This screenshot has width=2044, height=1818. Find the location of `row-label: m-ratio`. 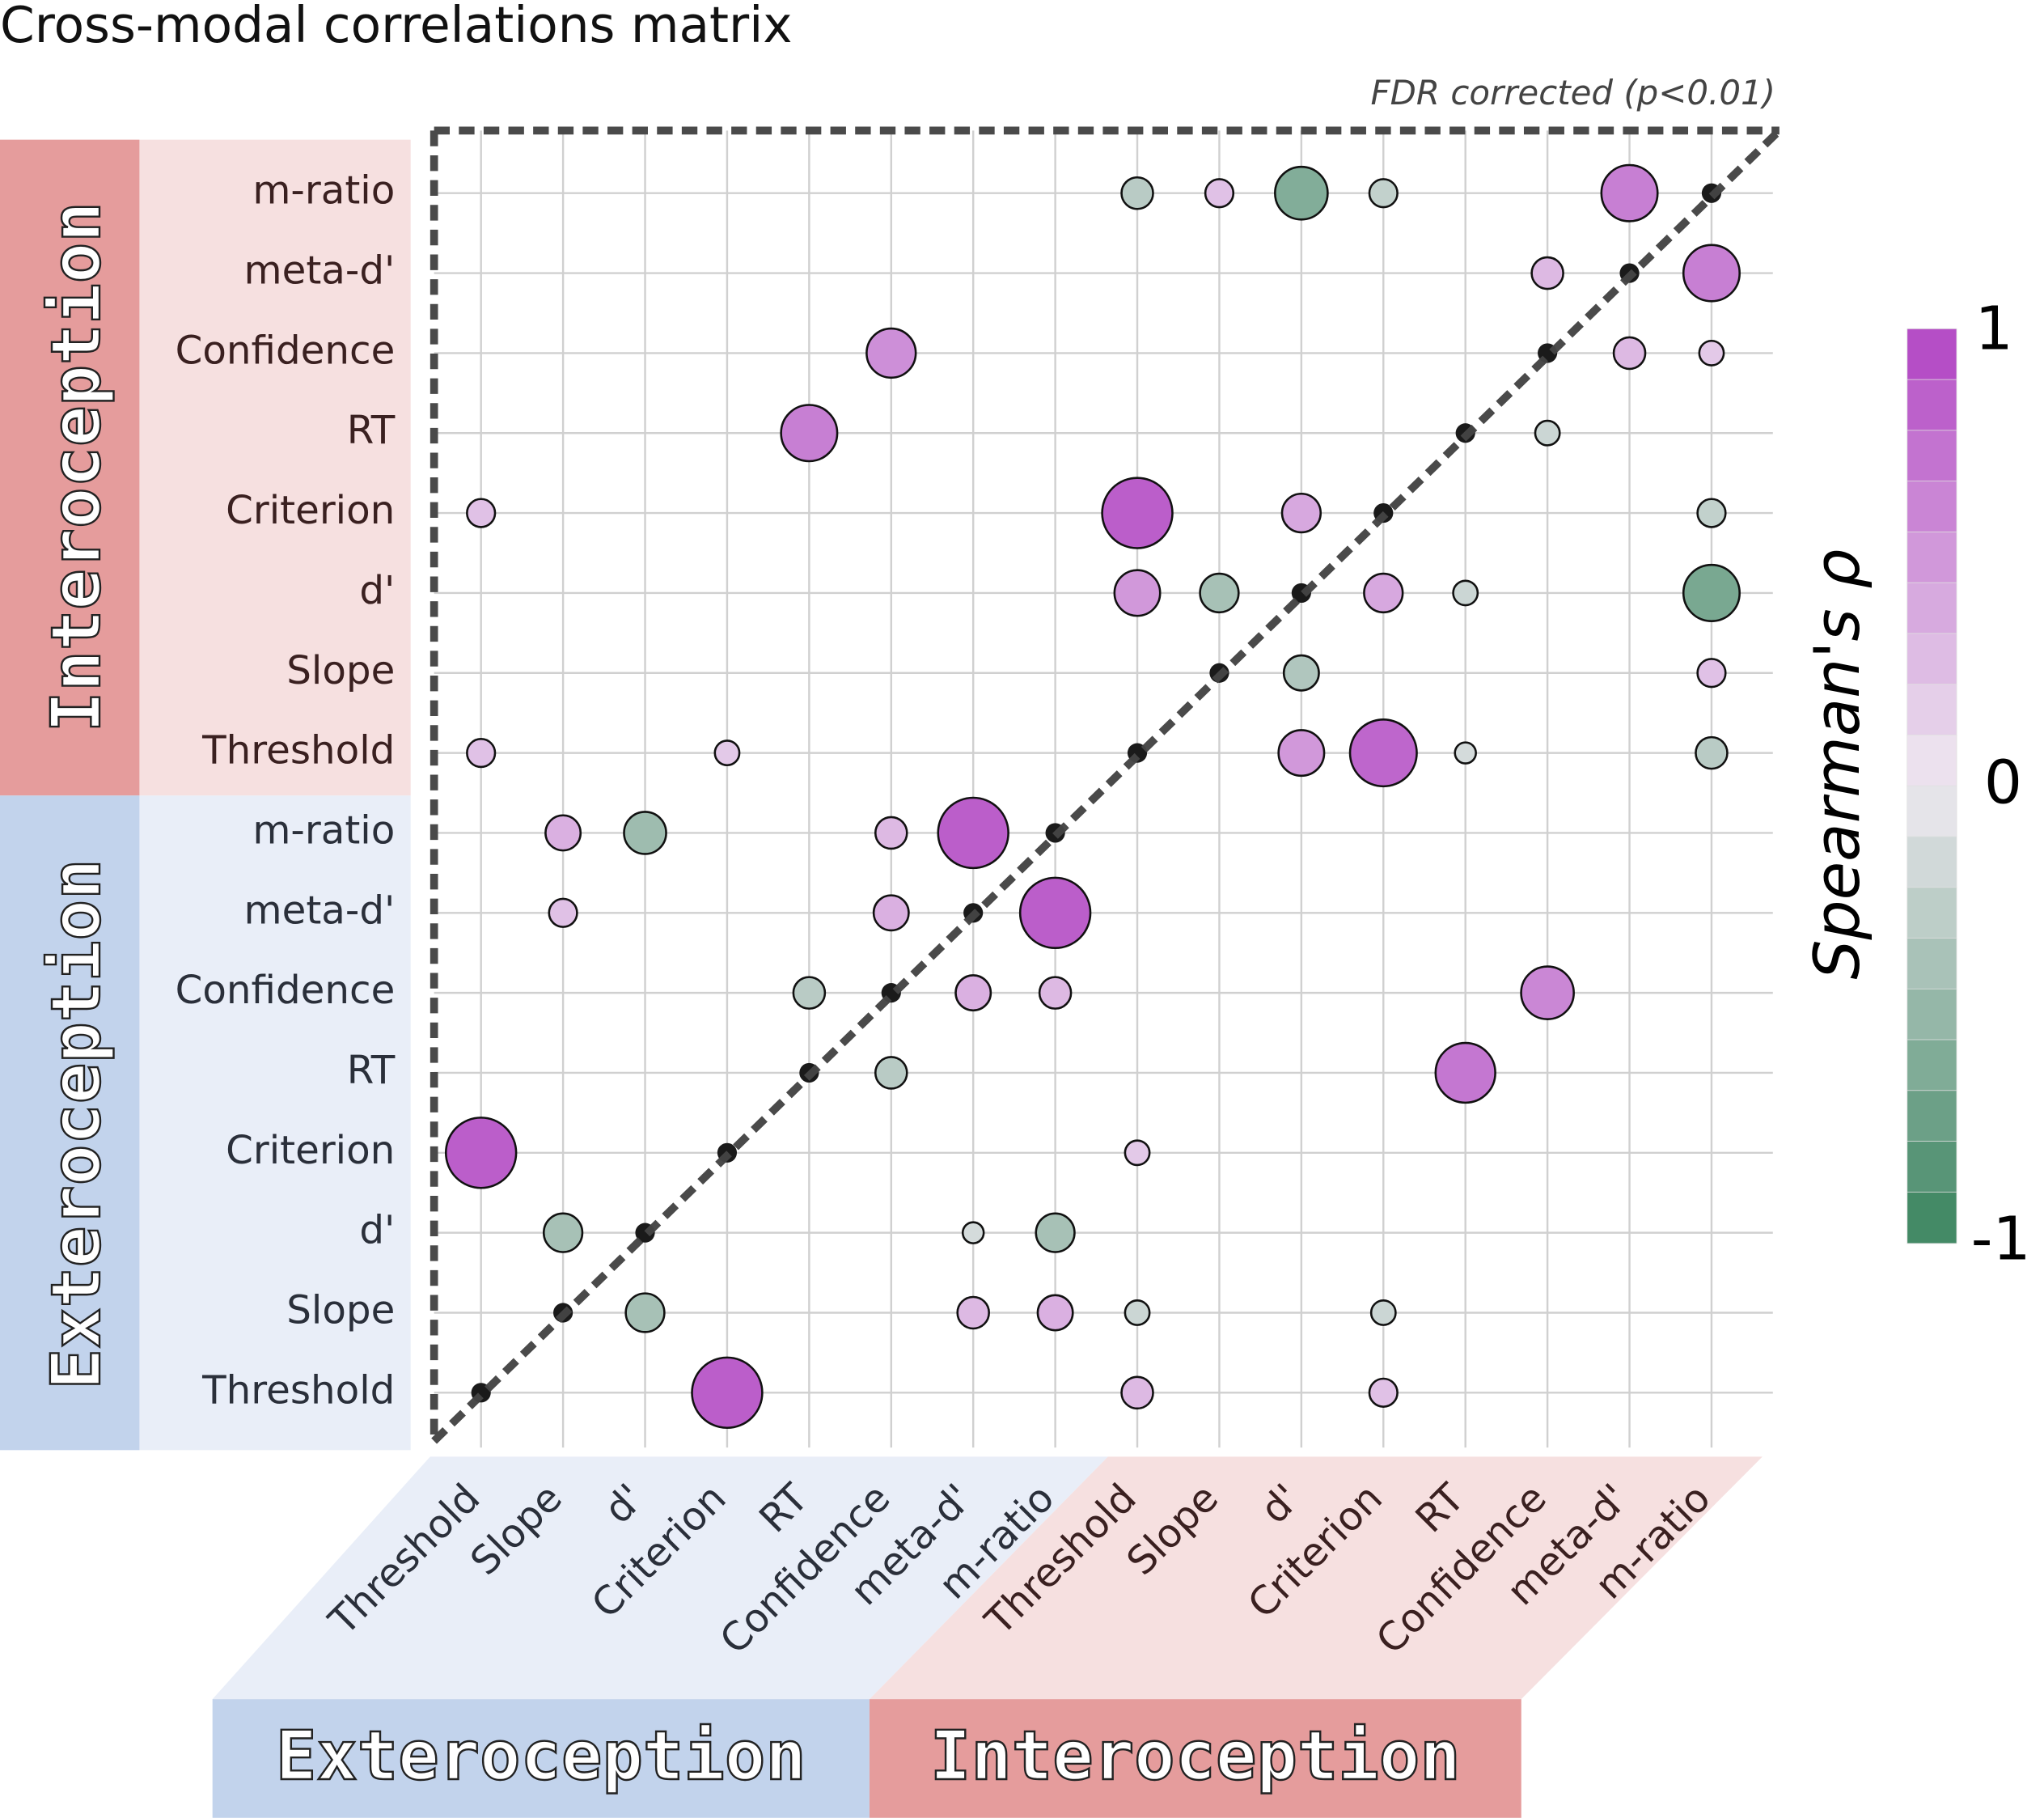

row-label: m-ratio is located at coordinates (323, 830).